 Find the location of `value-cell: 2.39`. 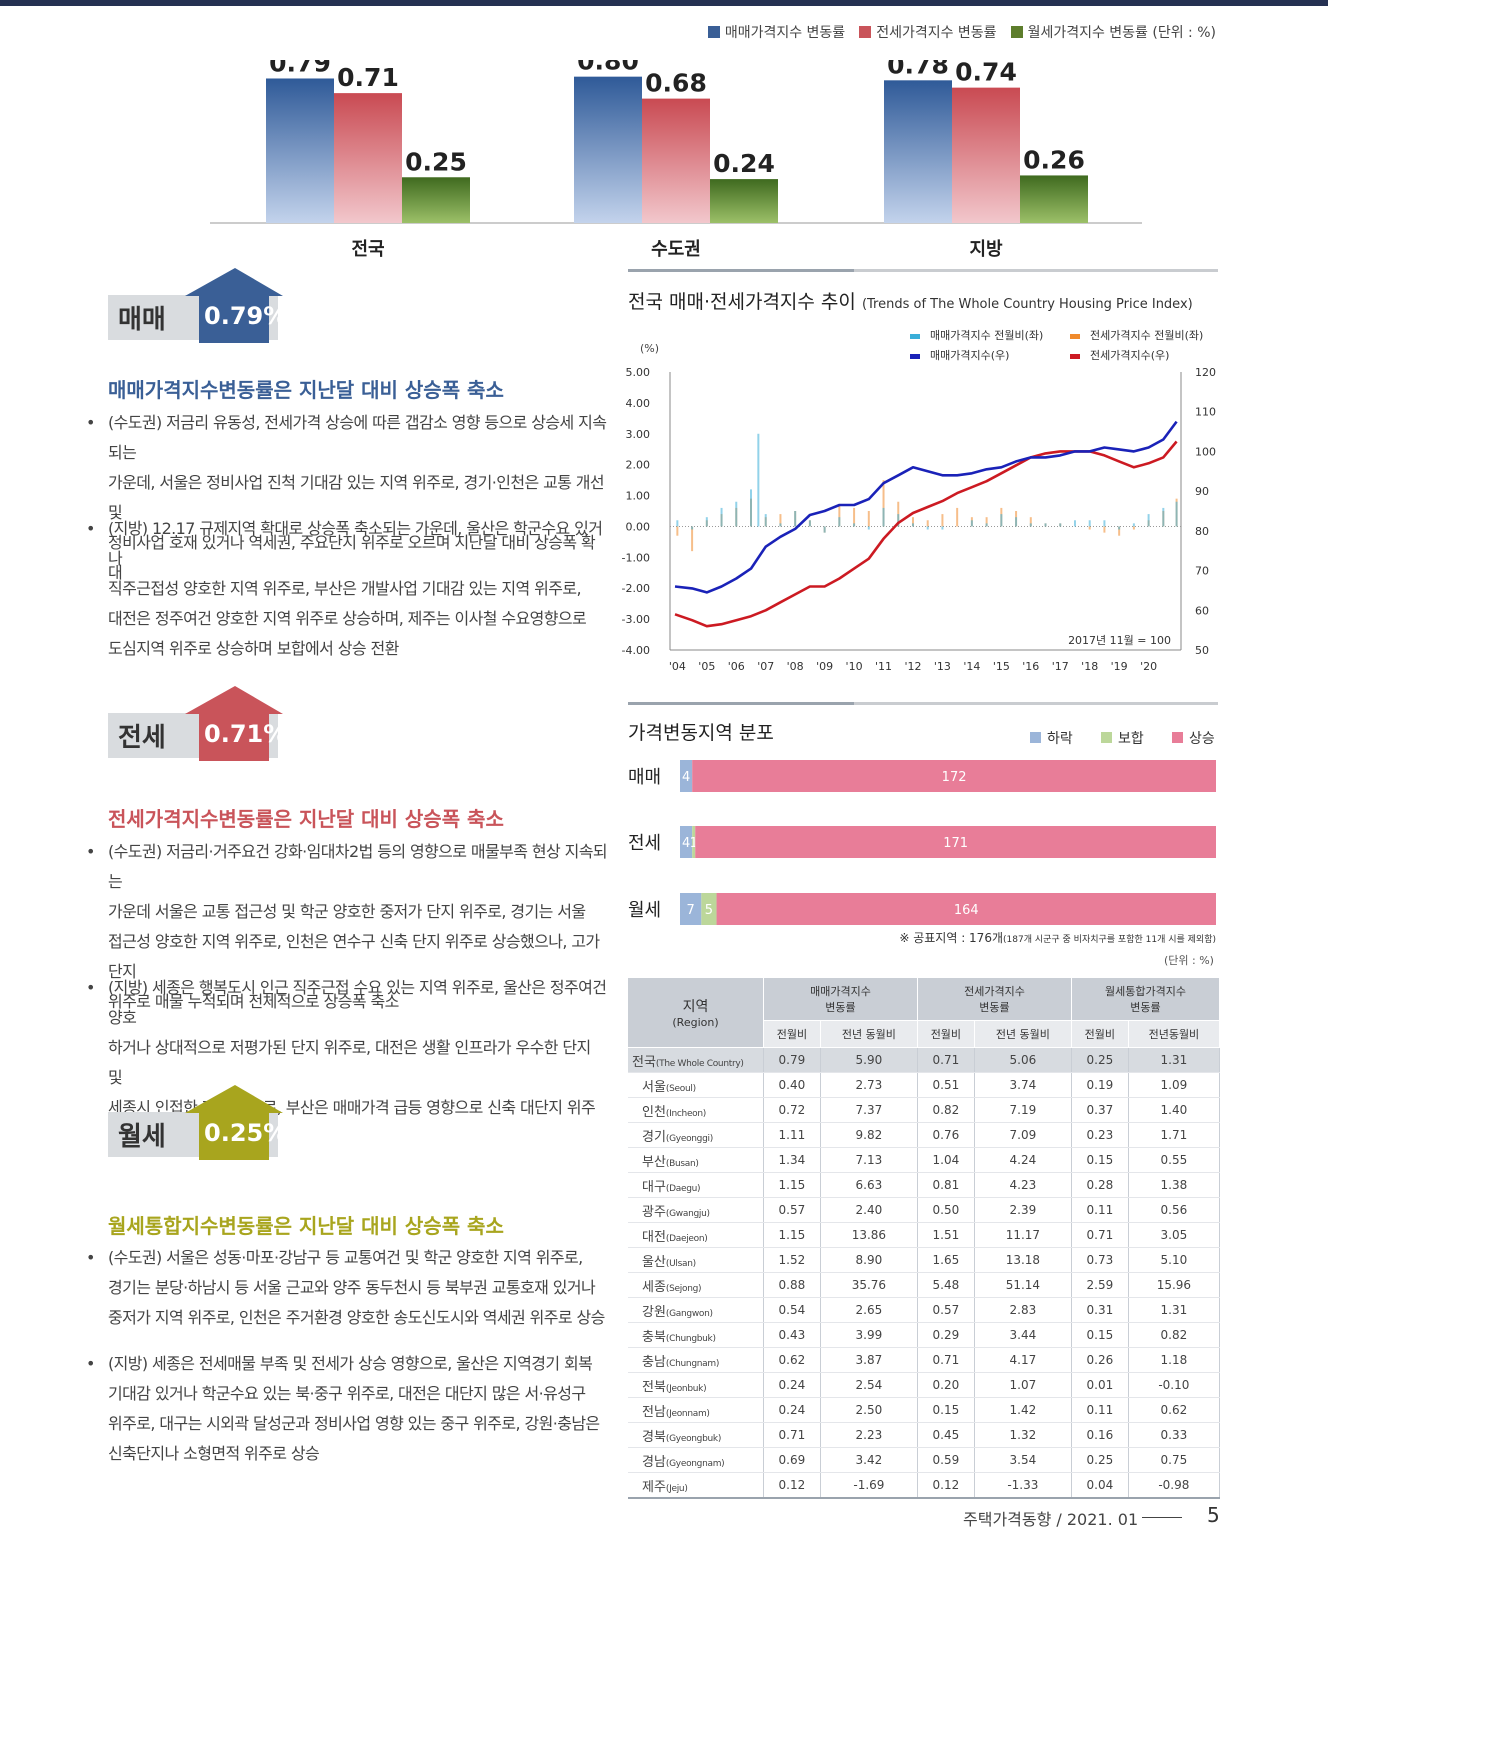

value-cell: 2.39 is located at coordinates (1023, 1210).